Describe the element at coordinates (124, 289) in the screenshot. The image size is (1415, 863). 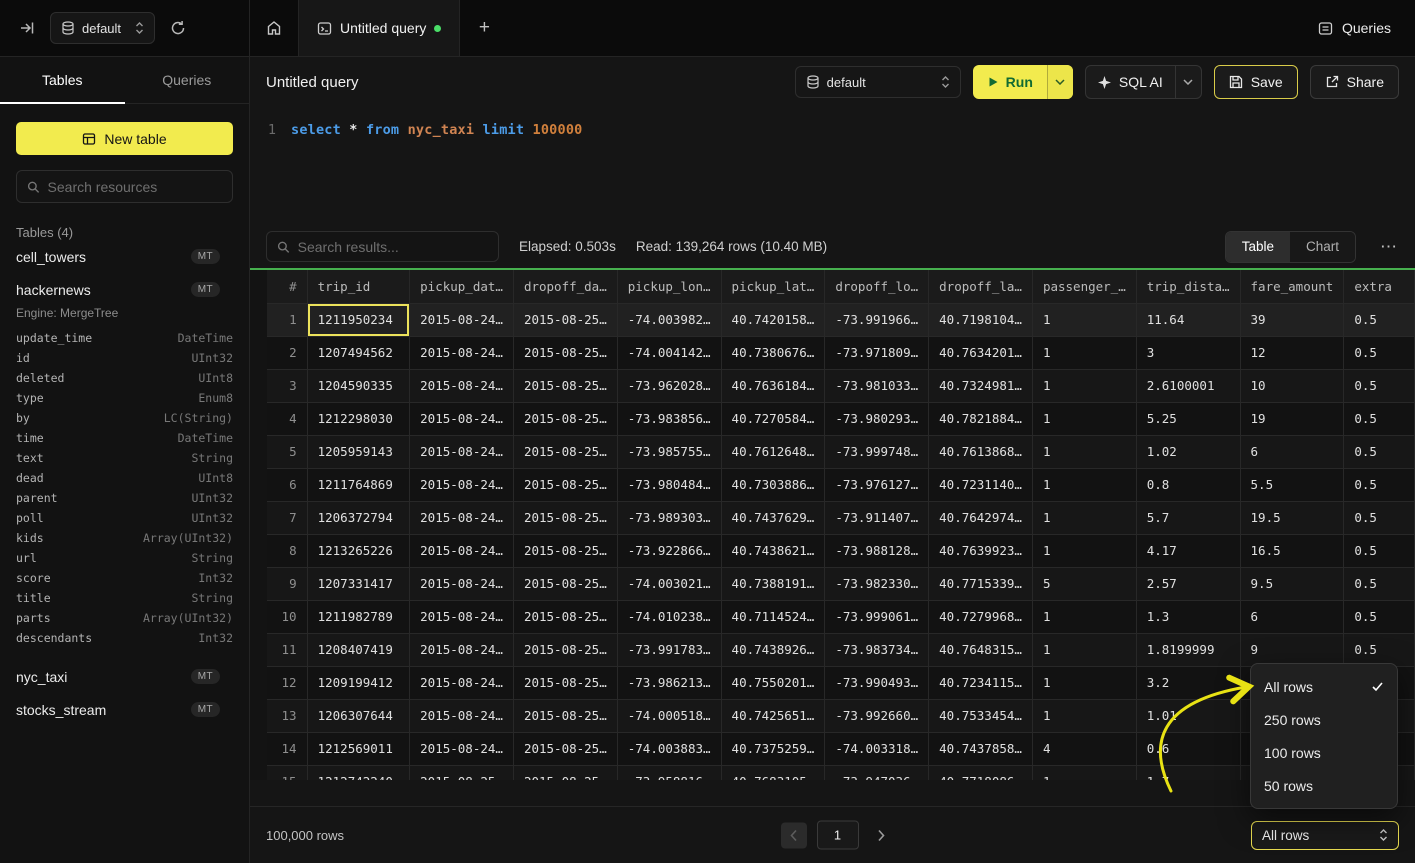
I see `sidebar-table-hackernews: hackernews MT` at that location.